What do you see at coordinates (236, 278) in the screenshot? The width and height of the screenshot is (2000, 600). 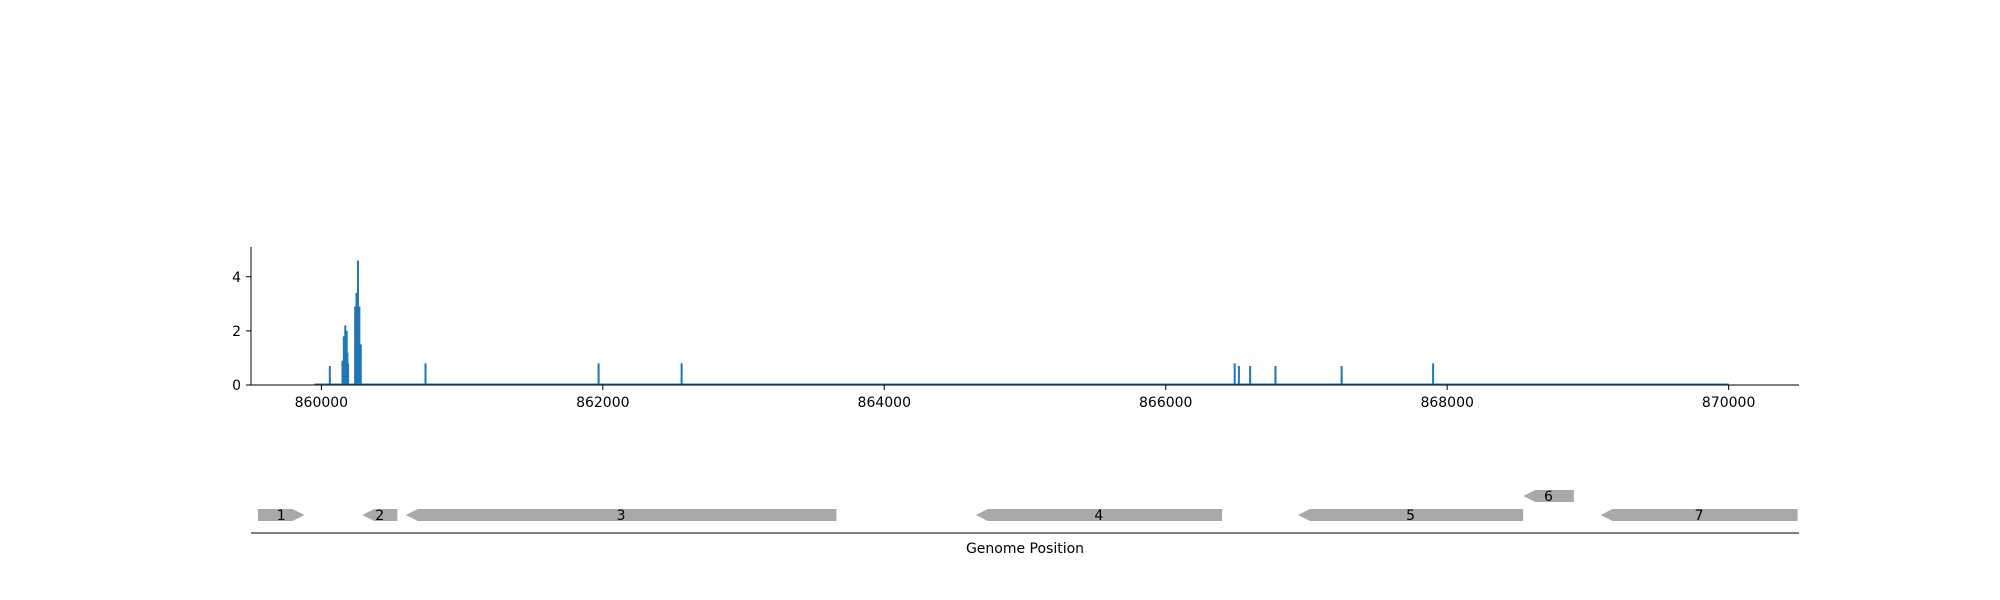 I see `y-tick-label: 4` at bounding box center [236, 278].